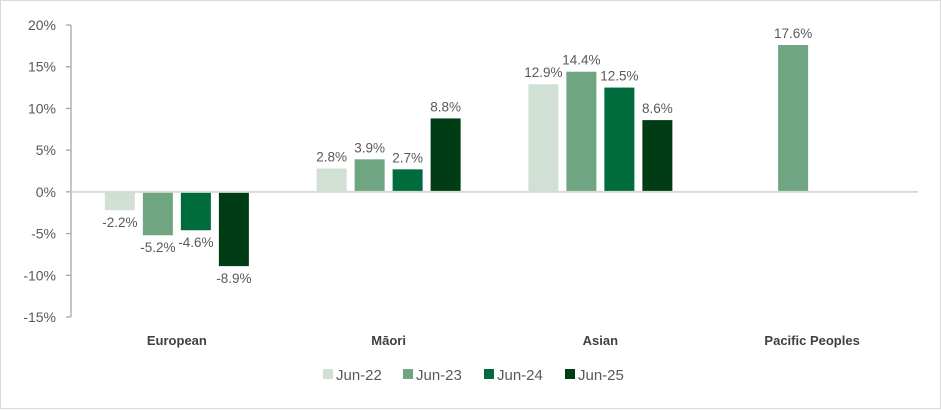  I want to click on y-tick-label: 15%, so click(42, 67).